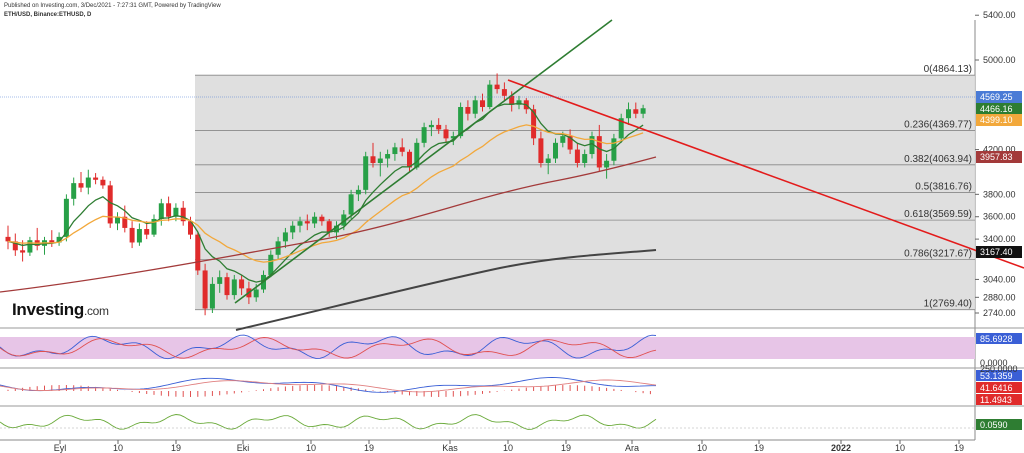  Describe the element at coordinates (48, 15) in the screenshot. I see `symbol-line: ETH/USD, Binance:ETHUSD, D` at that location.